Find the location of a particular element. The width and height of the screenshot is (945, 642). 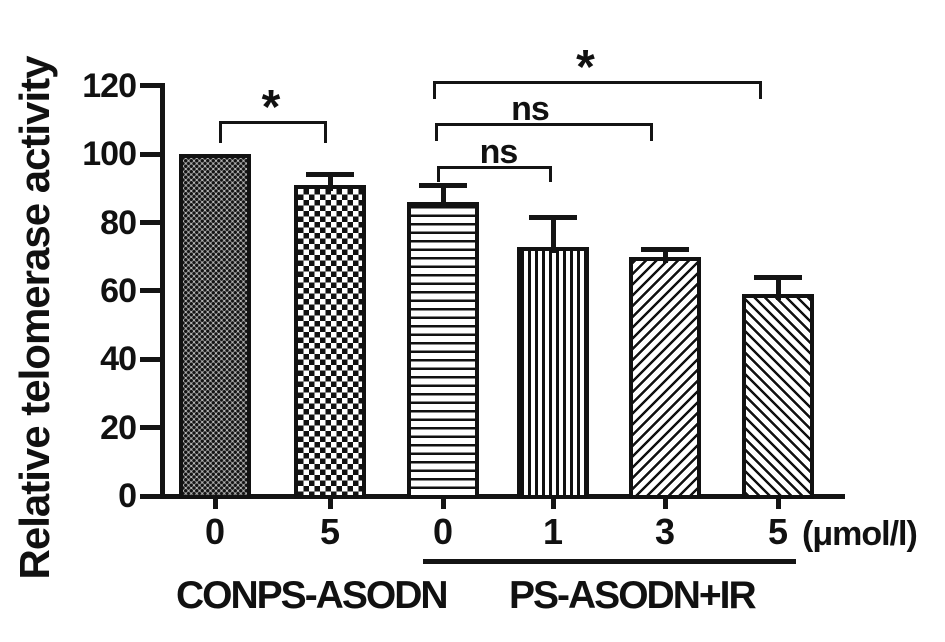

x-axis-unit-label: (μmol/l) is located at coordinates (860, 534).